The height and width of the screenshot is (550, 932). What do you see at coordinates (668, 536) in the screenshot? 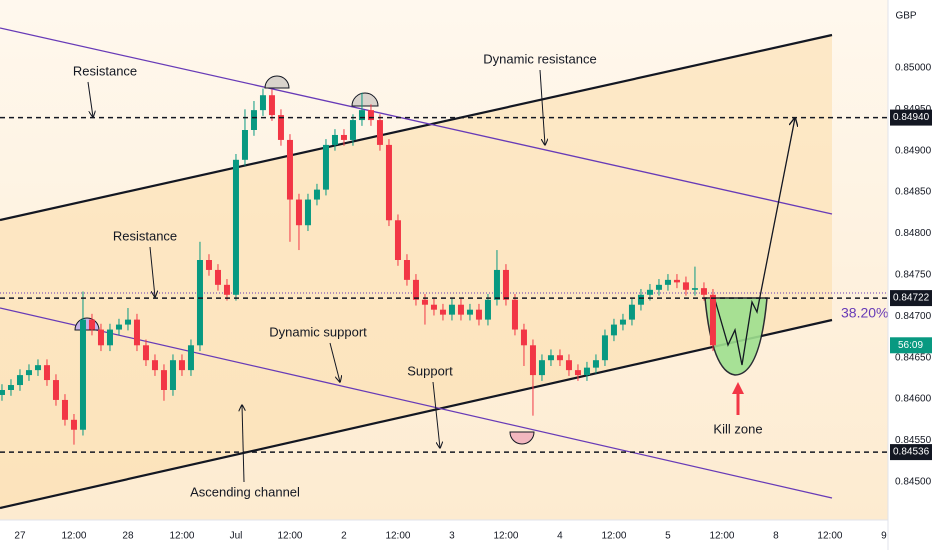
I see `x-tick-label: 5` at bounding box center [668, 536].